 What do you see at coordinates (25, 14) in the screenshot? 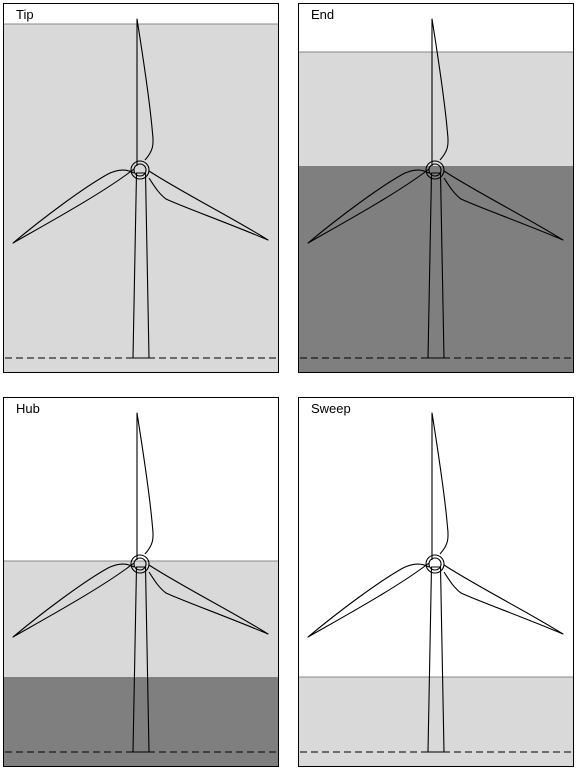
I see `panel-label: Tip` at bounding box center [25, 14].